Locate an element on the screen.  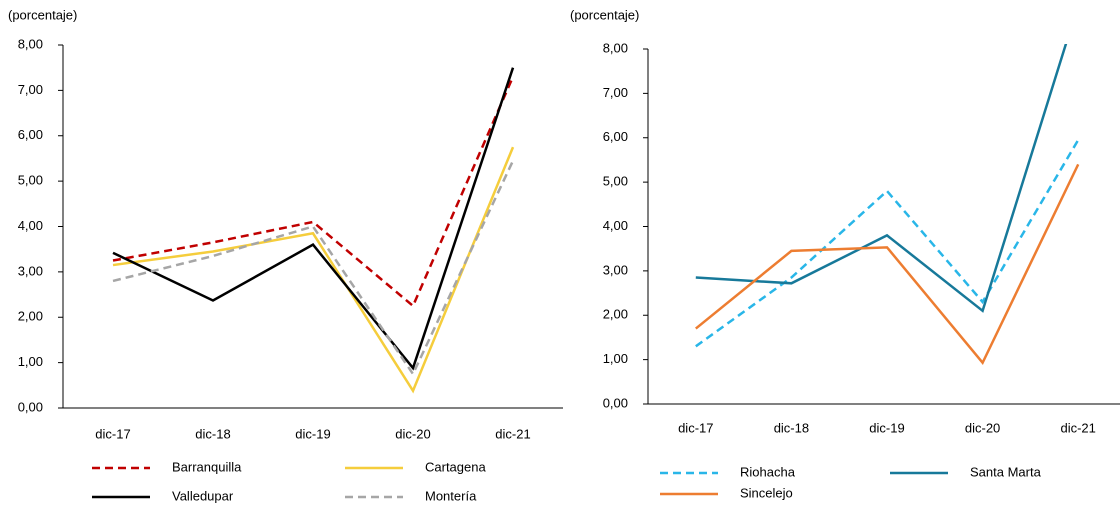
legend-label: Sincelejo is located at coordinates (766, 492).